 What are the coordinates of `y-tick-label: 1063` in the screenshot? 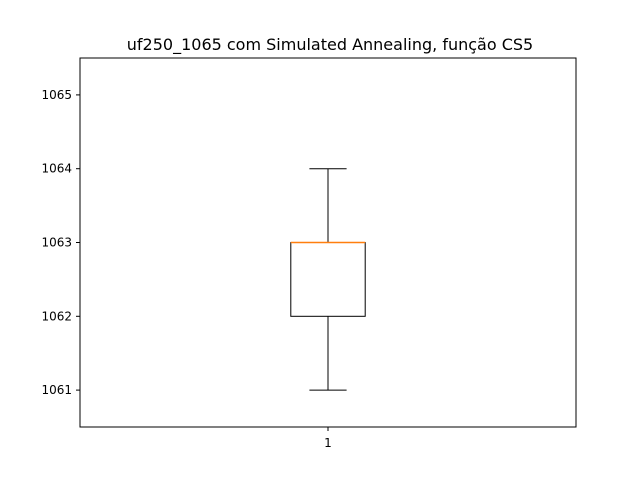 It's located at (56, 243).